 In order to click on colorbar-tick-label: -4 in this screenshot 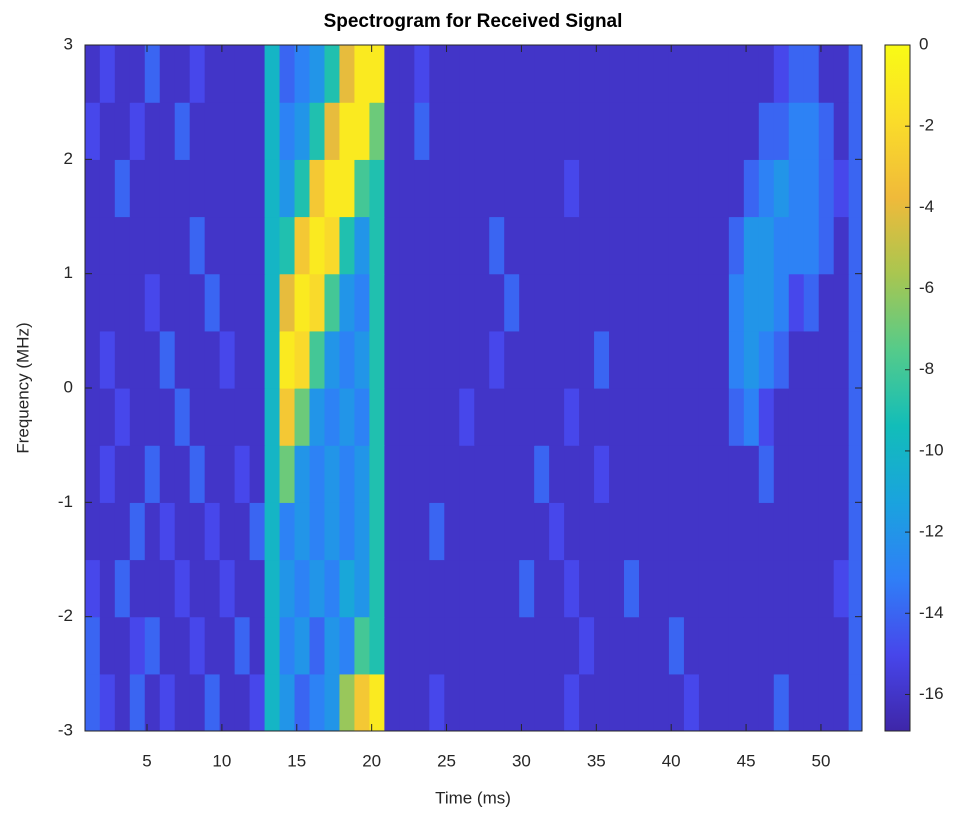, I will do `click(926, 206)`.